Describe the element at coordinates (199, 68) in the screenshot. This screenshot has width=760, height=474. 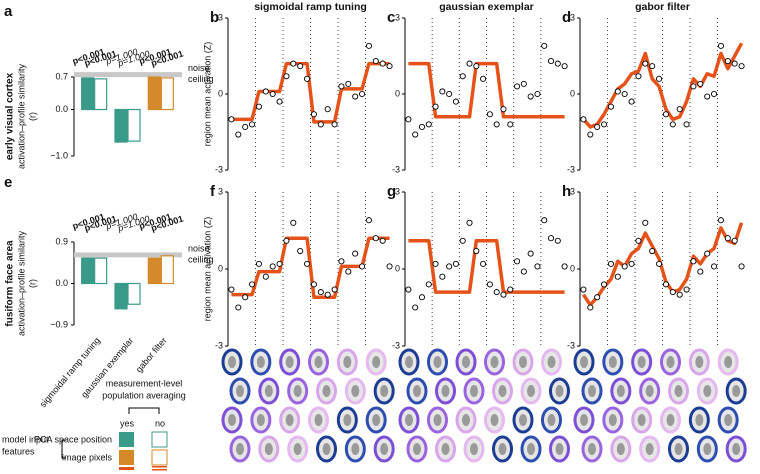
I see `noise-ceiling-label: noise` at that location.